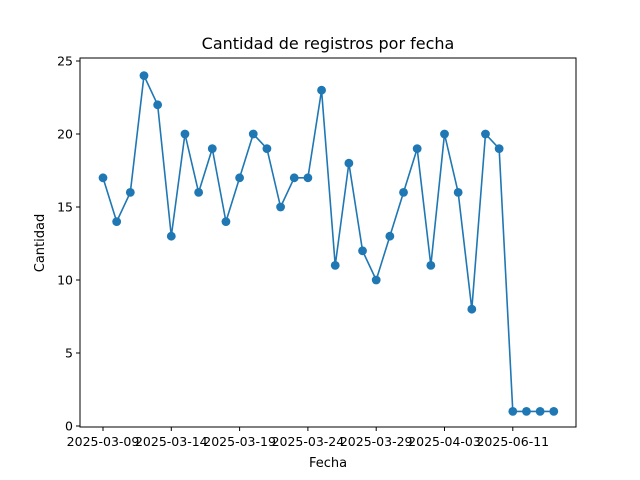 Image resolution: width=640 pixels, height=480 pixels. What do you see at coordinates (376, 441) in the screenshot?
I see `x-tick-label: 2025-03-29` at bounding box center [376, 441].